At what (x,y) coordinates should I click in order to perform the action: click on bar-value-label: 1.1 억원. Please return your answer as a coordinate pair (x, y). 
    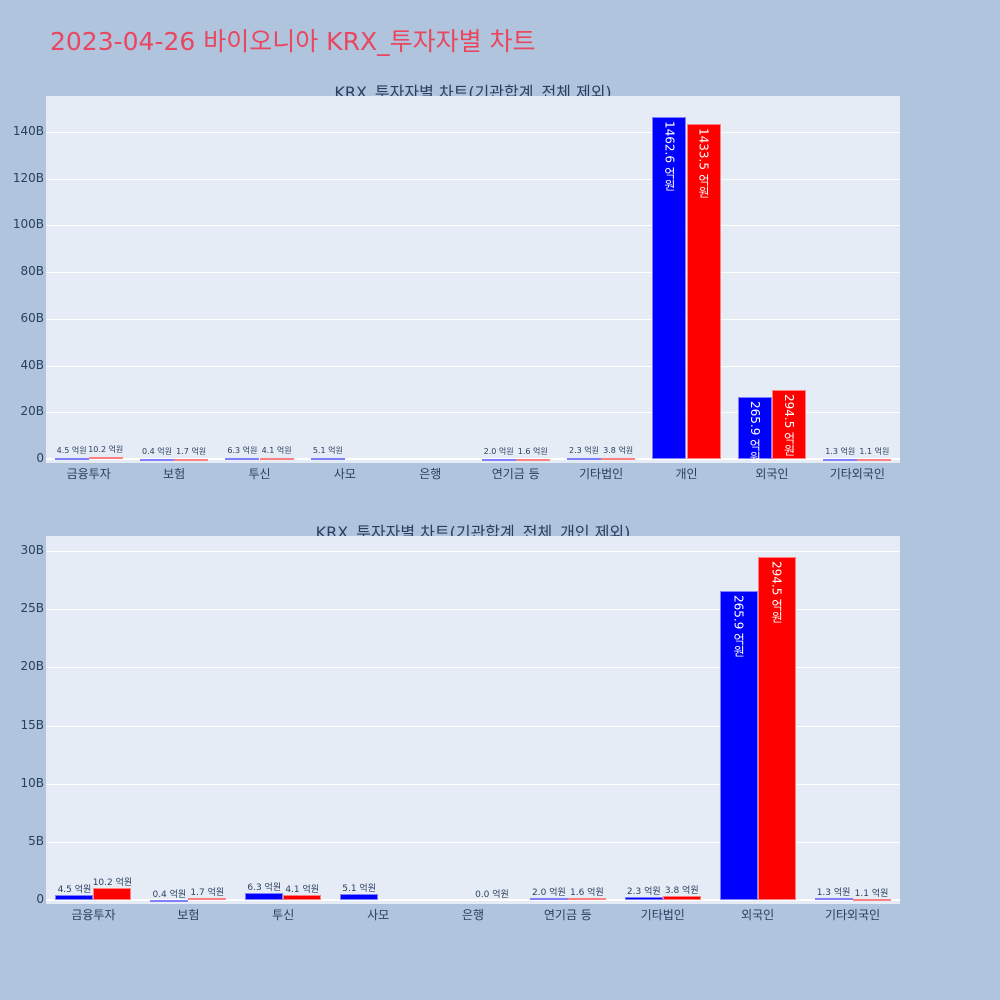
    Looking at the image, I should click on (871, 893).